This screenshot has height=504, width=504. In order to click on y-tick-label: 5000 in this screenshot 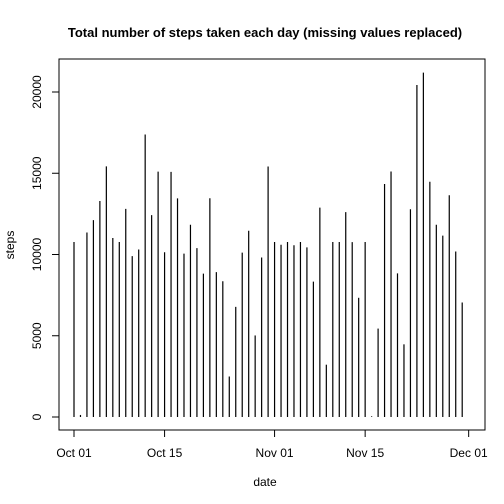, I will do `click(37, 335)`.